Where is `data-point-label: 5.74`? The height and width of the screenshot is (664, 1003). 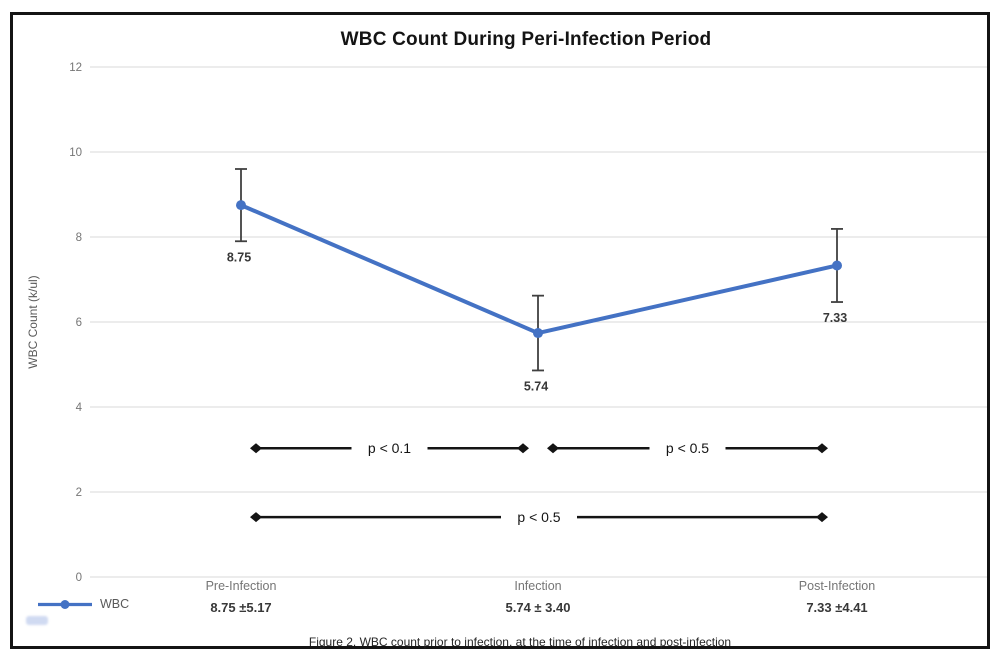 data-point-label: 5.74 is located at coordinates (536, 386).